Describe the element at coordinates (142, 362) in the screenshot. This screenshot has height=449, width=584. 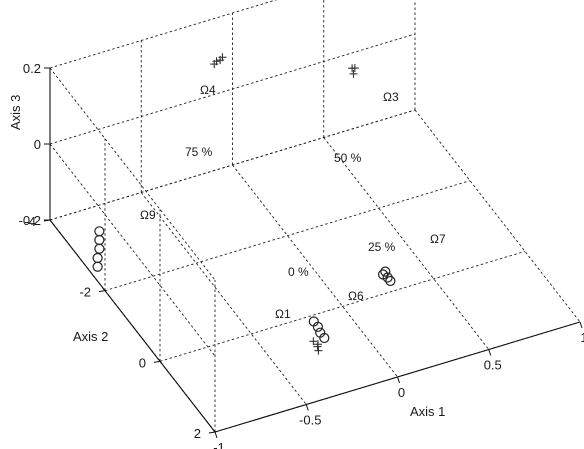
I see `y-tick-label: 0` at that location.